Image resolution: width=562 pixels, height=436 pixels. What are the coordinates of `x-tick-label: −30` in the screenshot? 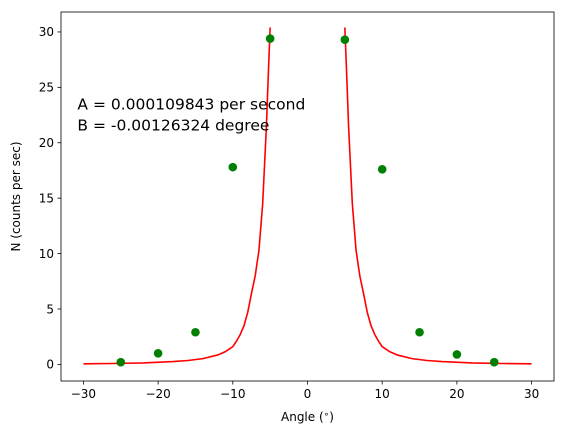 It's located at (83, 394).